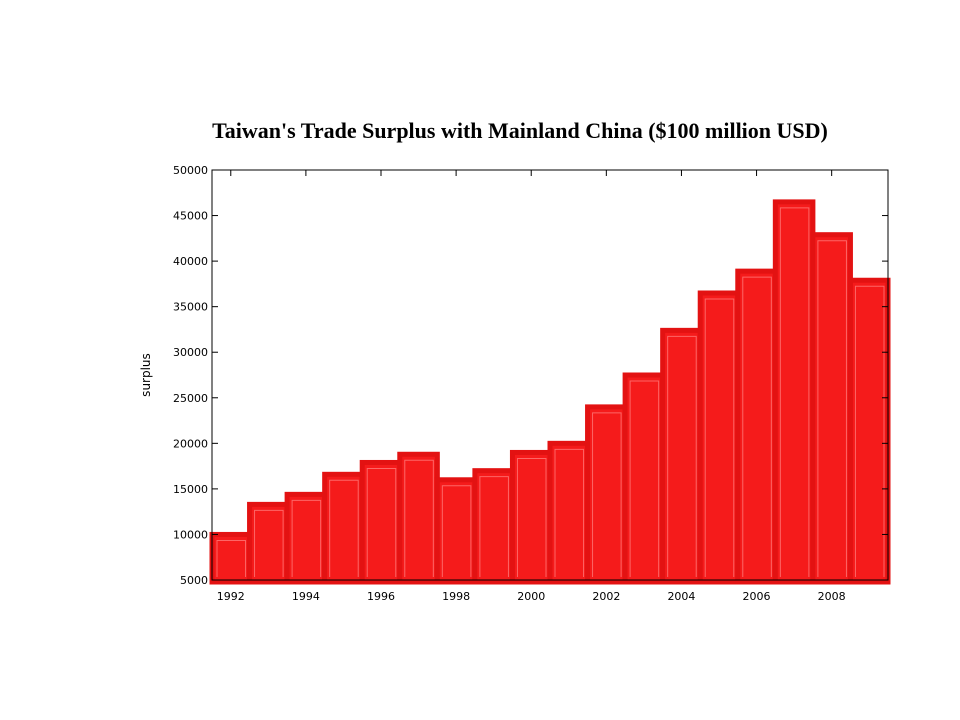 Image resolution: width=960 pixels, height=720 pixels. I want to click on y-tick-label: 50000, so click(190, 170).